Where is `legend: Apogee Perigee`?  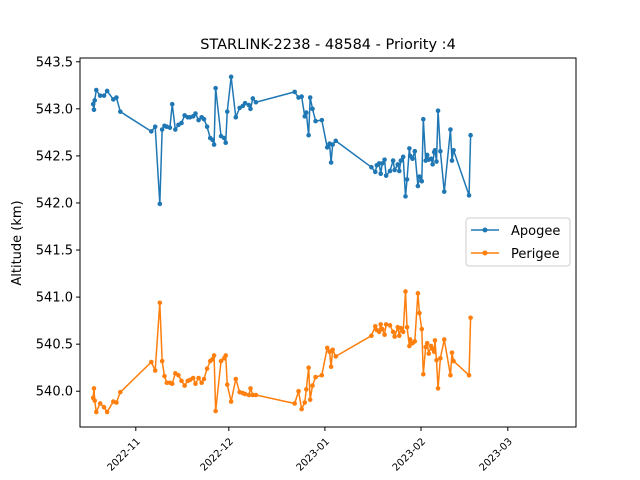
legend: Apogee Perigee is located at coordinates (518, 242).